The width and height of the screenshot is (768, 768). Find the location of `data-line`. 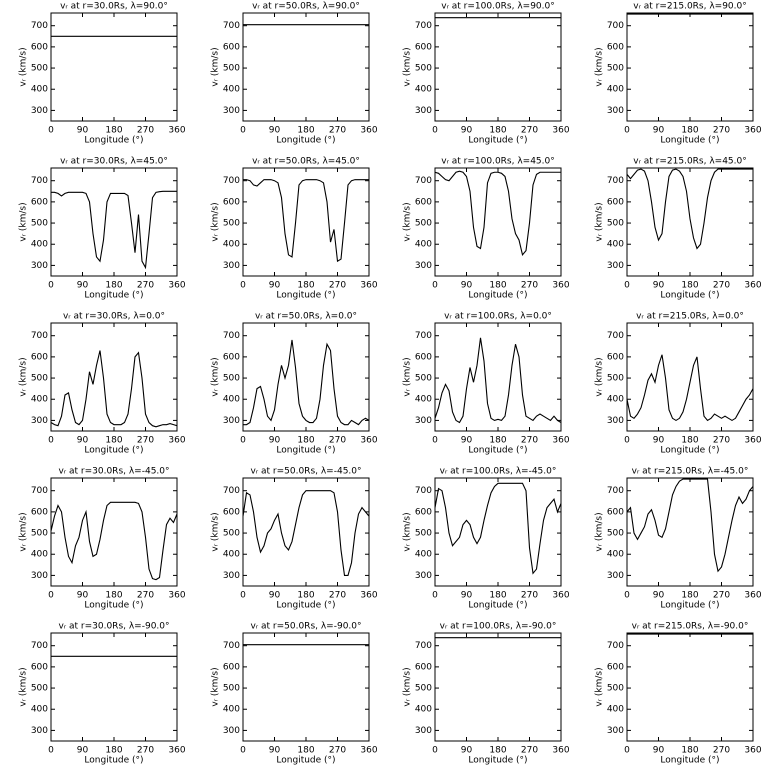

data-line is located at coordinates (306, 221).